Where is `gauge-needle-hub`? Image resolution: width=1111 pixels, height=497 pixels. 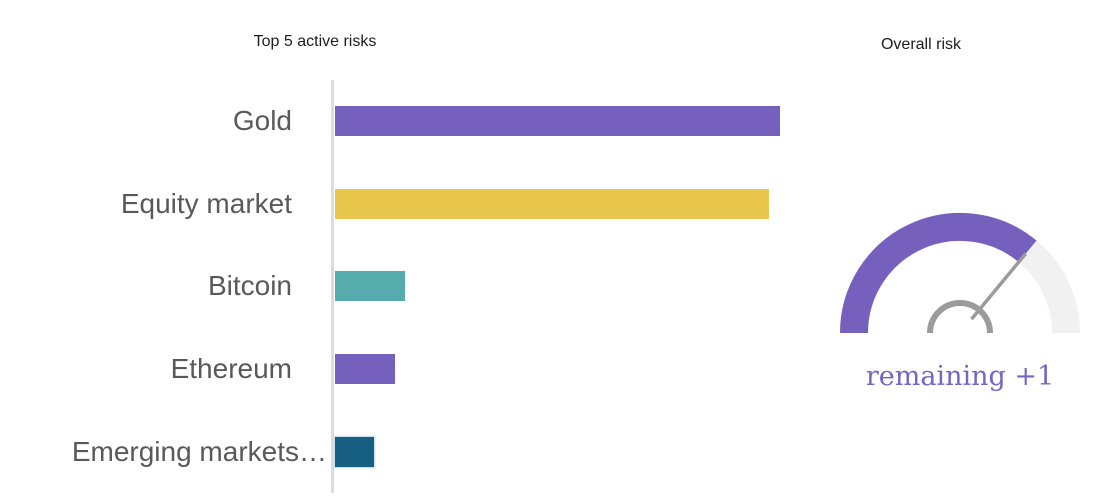
gauge-needle-hub is located at coordinates (960, 317).